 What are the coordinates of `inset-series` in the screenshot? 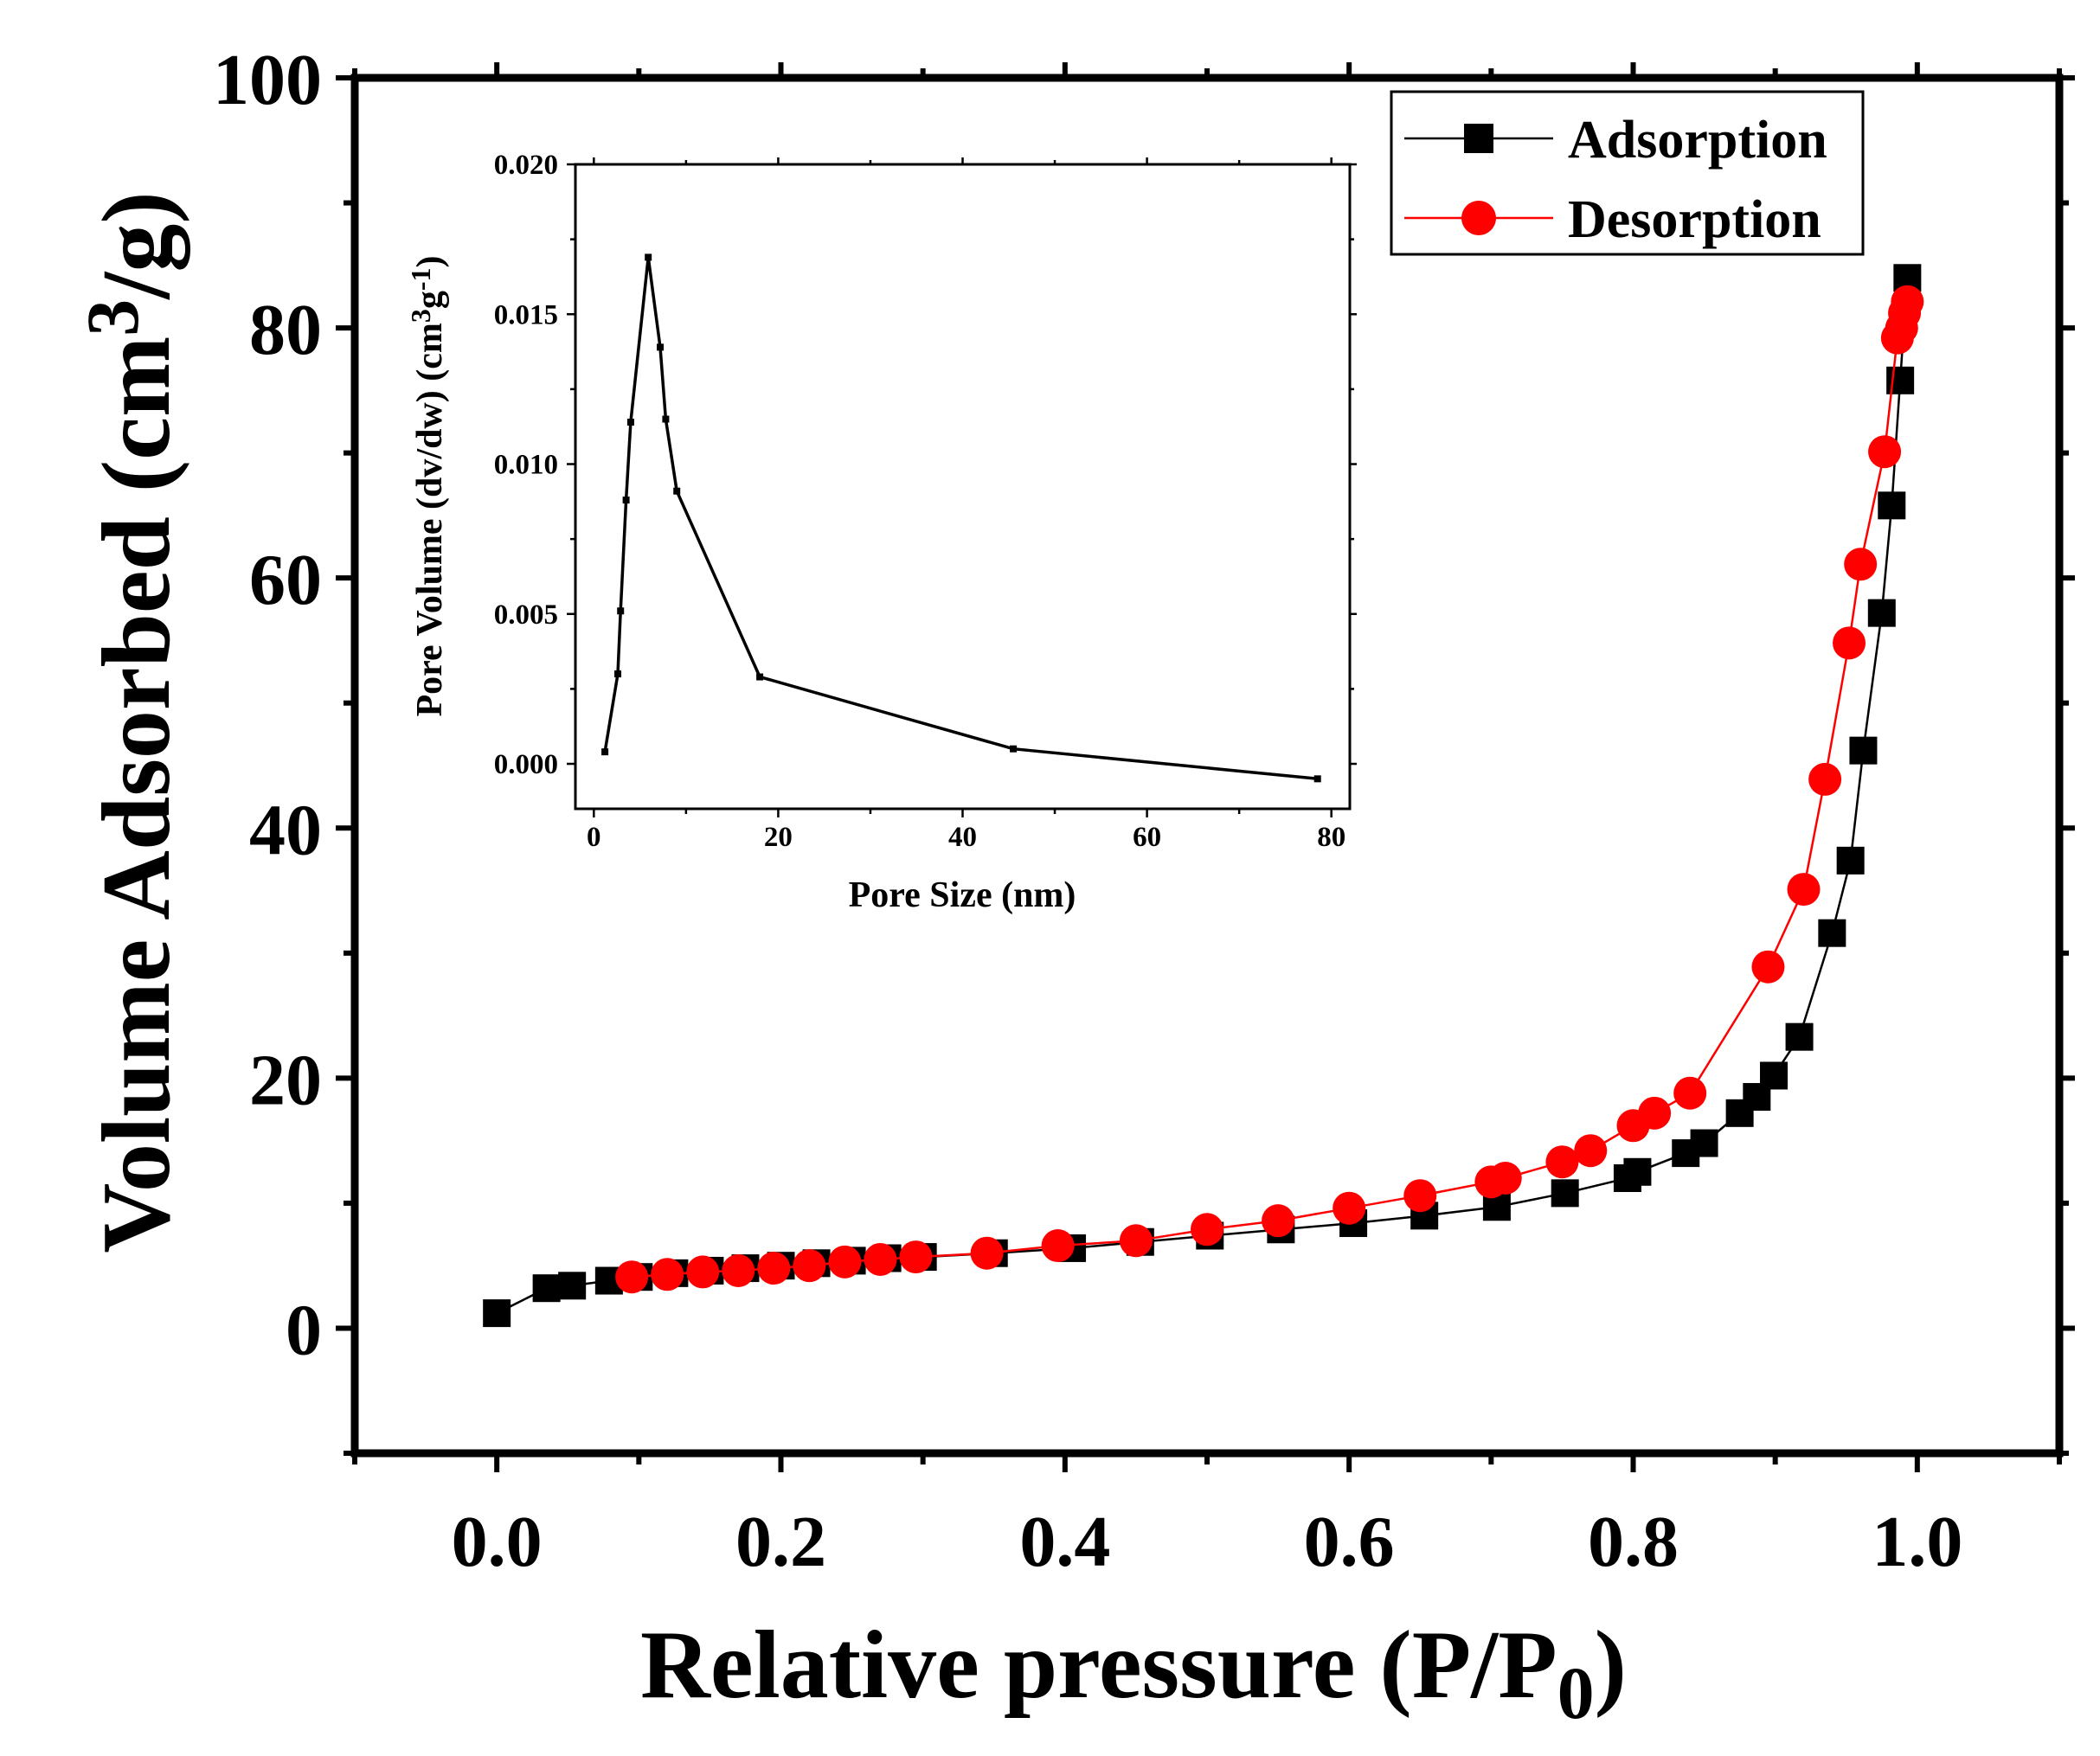 It's located at (961, 518).